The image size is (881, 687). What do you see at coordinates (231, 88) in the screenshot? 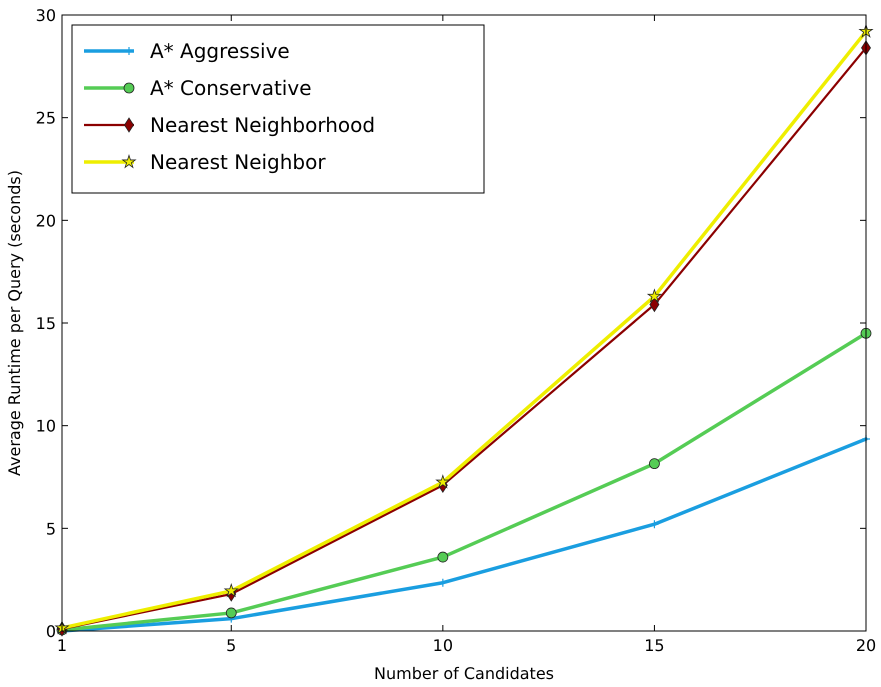
I see `legend-label: A* Conservative` at bounding box center [231, 88].